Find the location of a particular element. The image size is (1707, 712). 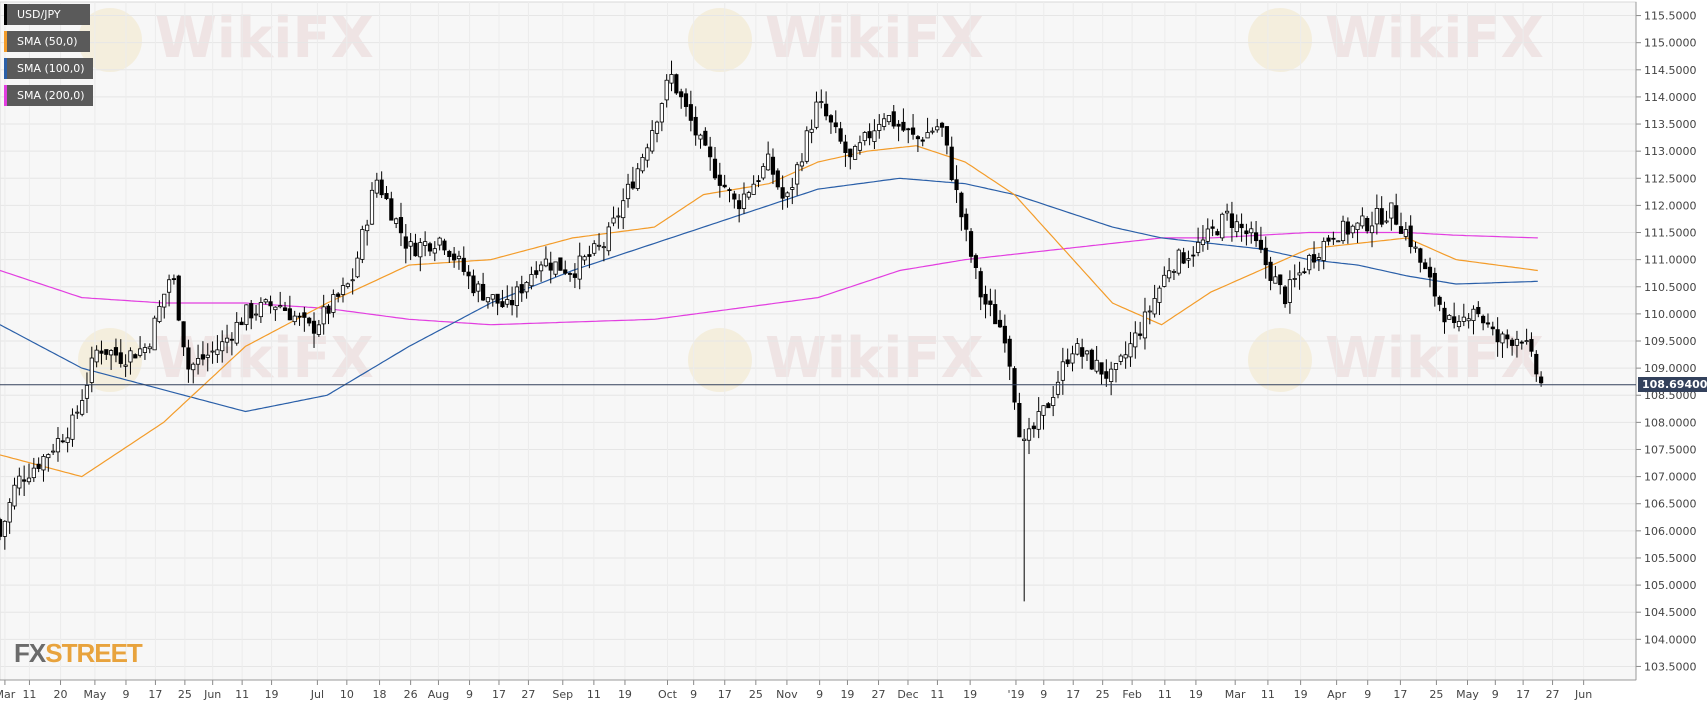

y-tick-label: 106.0000 is located at coordinates (1670, 531).